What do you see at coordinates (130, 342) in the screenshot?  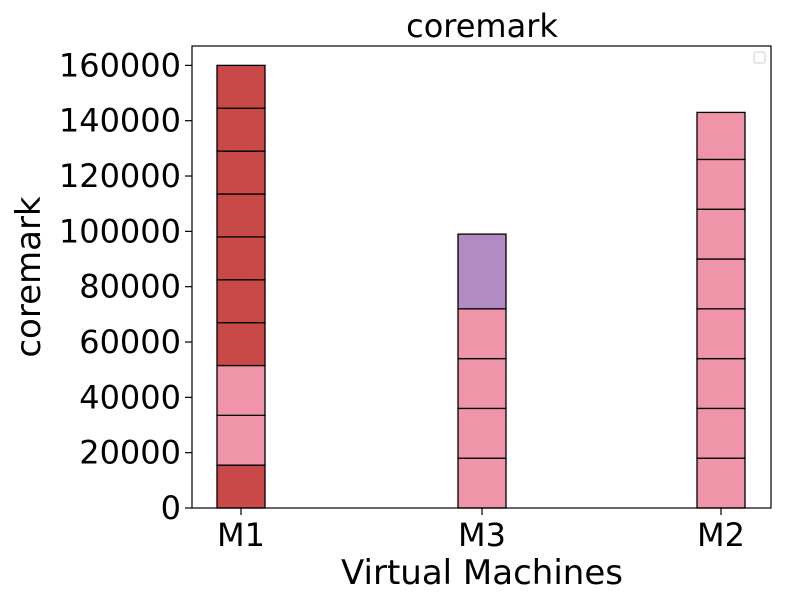 I see `y-tick-label: 60000` at bounding box center [130, 342].